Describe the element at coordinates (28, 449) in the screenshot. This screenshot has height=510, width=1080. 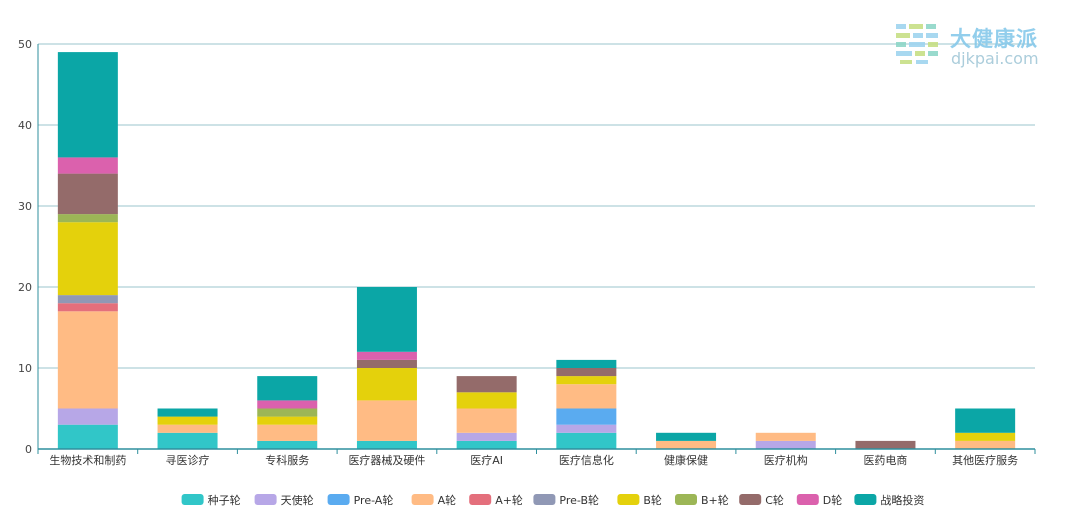
I see `y-tick-label: 0` at that location.